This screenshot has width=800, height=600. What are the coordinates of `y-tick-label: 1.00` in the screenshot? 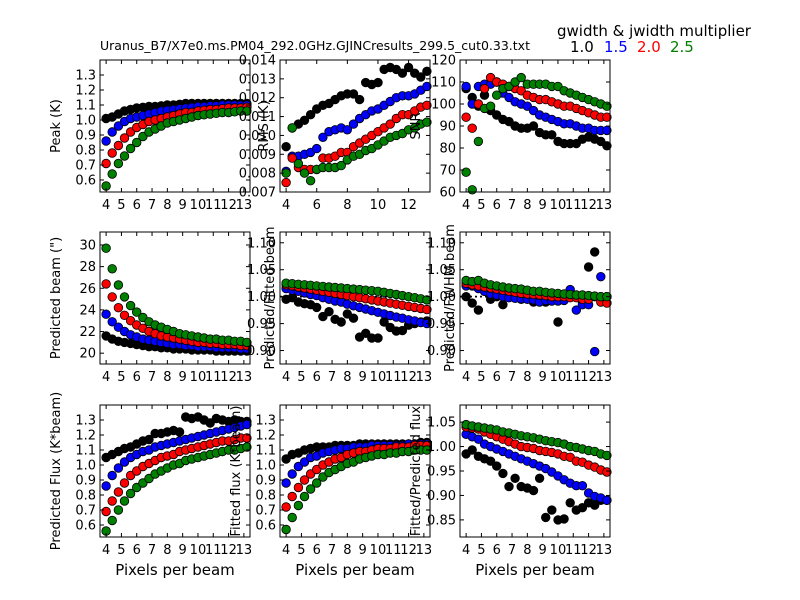 It's located at (441, 297).